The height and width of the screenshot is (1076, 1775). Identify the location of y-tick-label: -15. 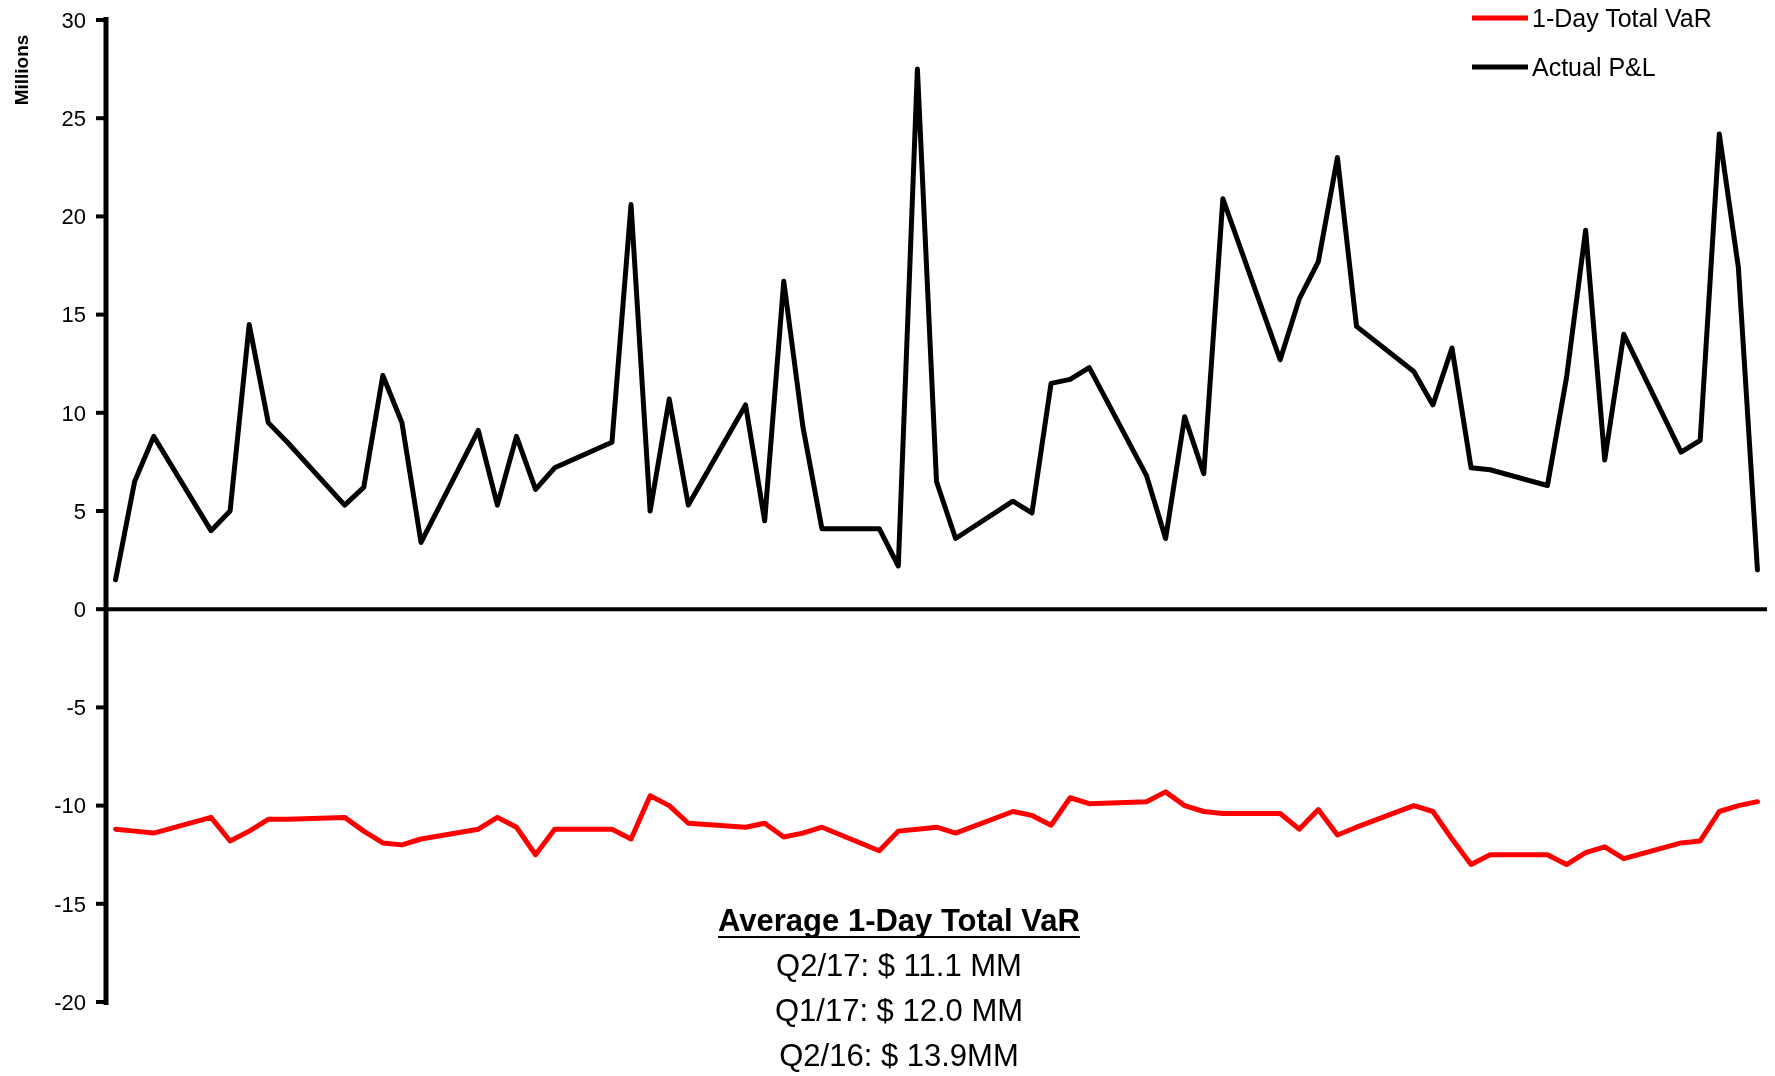
(70, 904).